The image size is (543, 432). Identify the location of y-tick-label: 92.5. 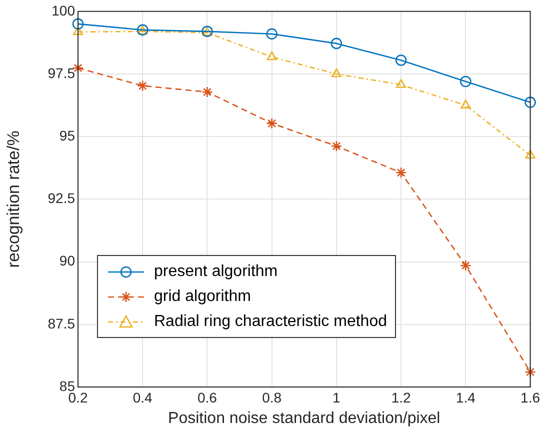
(62, 198).